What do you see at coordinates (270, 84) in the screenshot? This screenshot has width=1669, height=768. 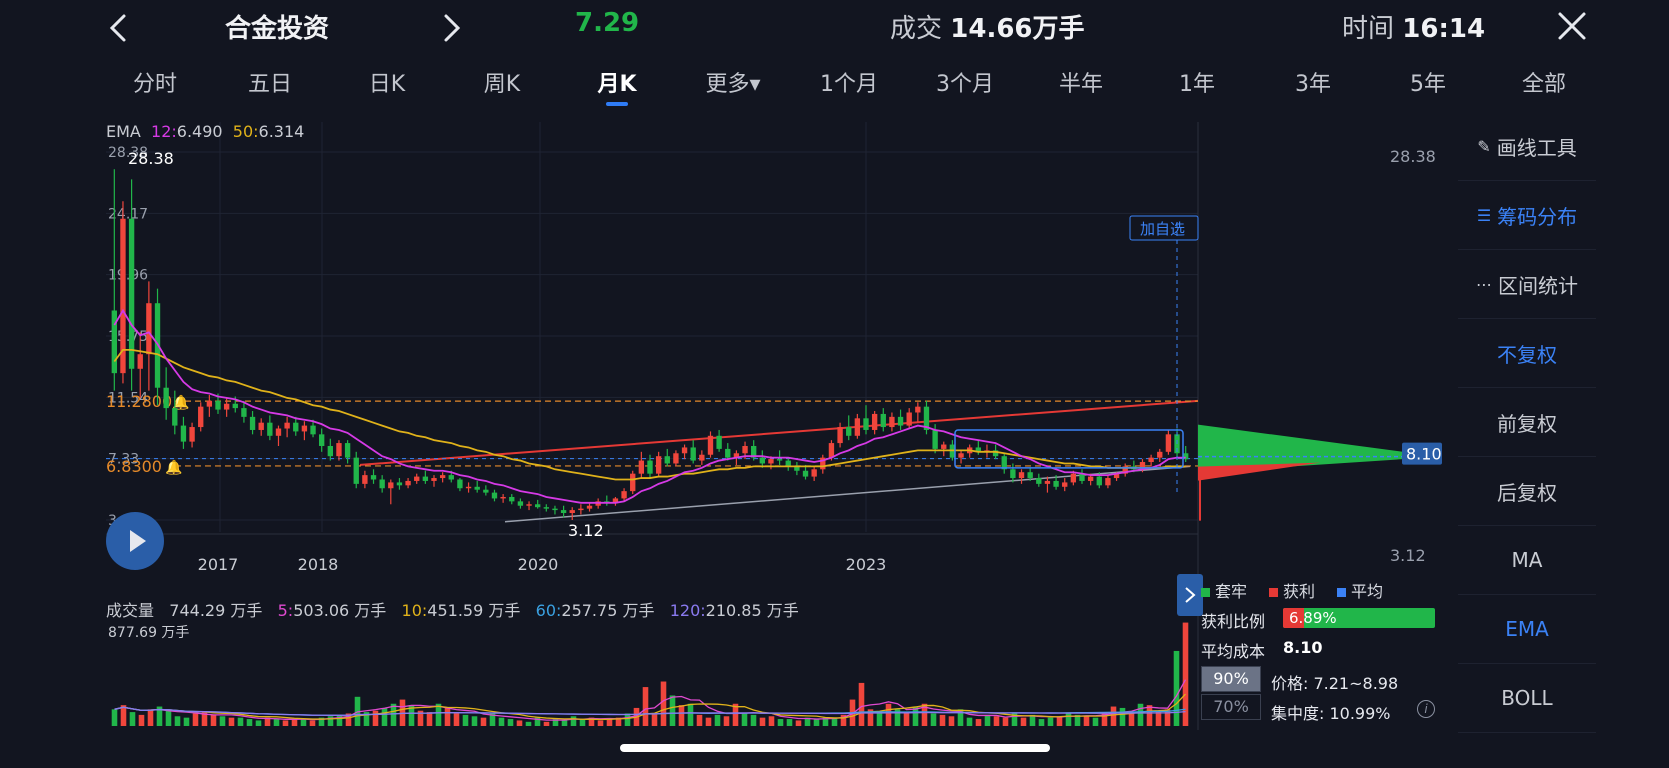 I see `tab-1: 五日` at bounding box center [270, 84].